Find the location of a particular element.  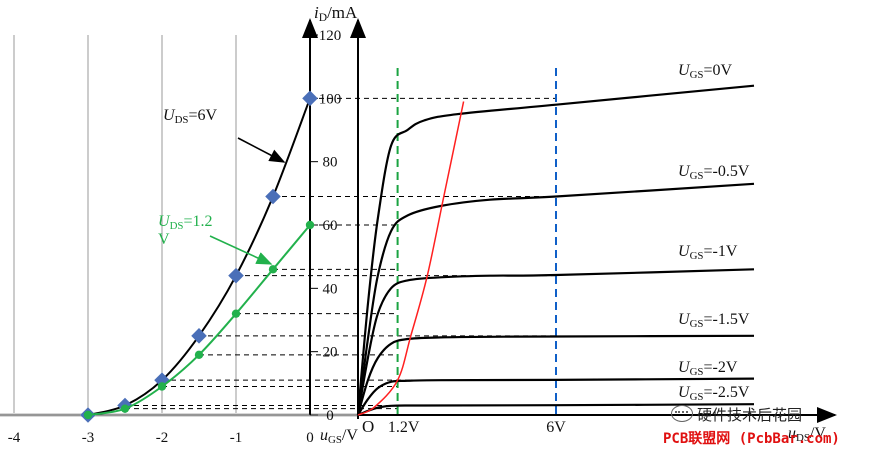

wechat-icon is located at coordinates (682, 413).